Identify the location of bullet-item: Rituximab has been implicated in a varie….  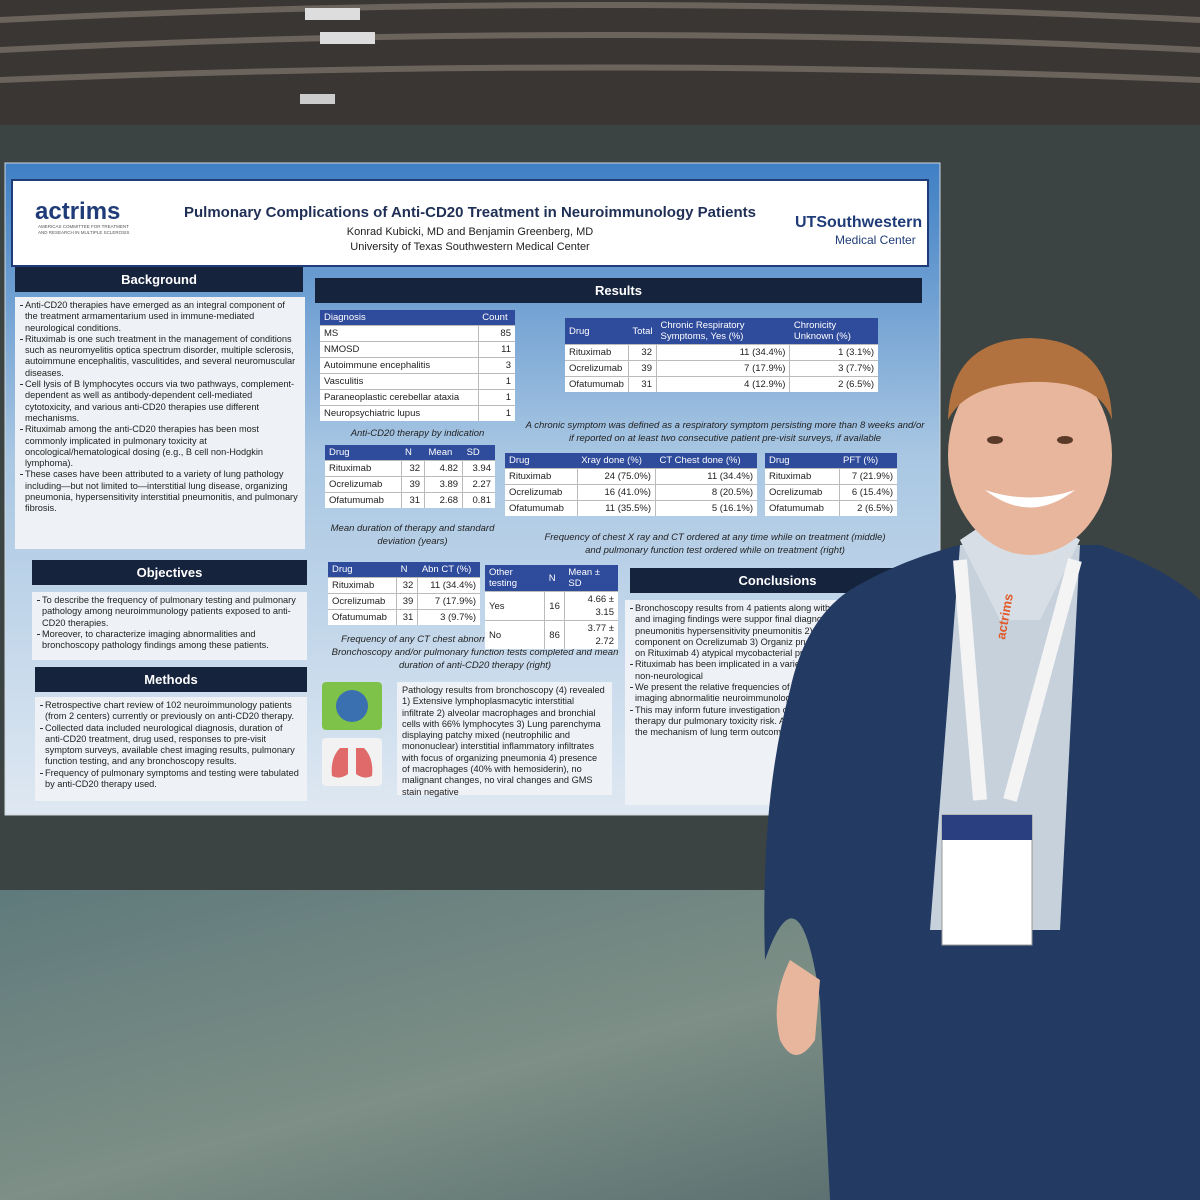
(775, 670).